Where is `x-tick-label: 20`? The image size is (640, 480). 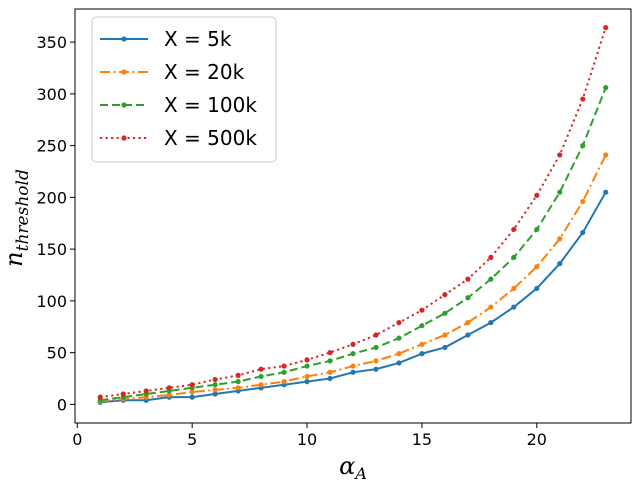
x-tick-label: 20 is located at coordinates (537, 439).